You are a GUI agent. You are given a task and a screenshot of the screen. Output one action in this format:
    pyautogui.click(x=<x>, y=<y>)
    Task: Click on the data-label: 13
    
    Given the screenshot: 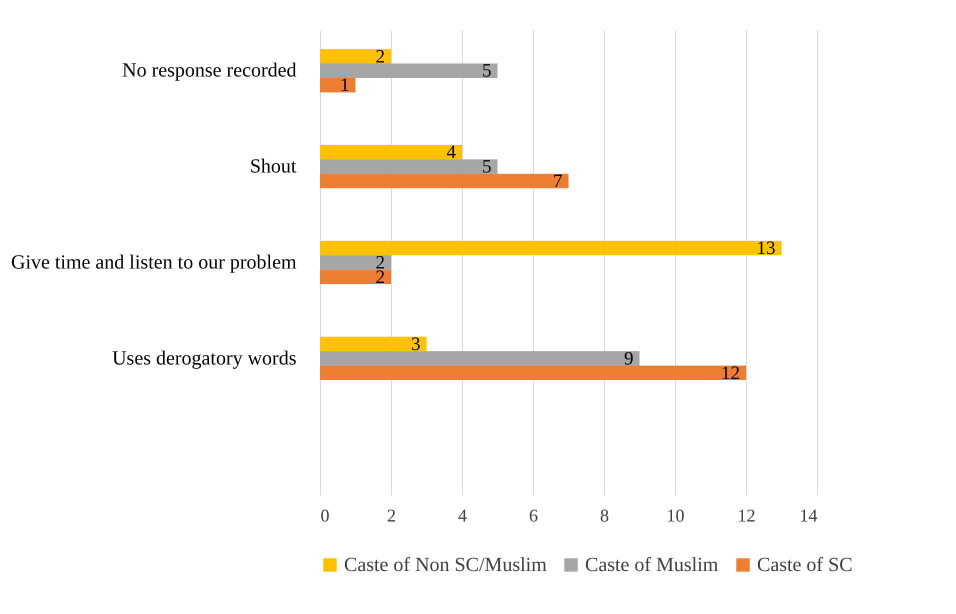 What is the action you would take?
    pyautogui.click(x=766, y=249)
    